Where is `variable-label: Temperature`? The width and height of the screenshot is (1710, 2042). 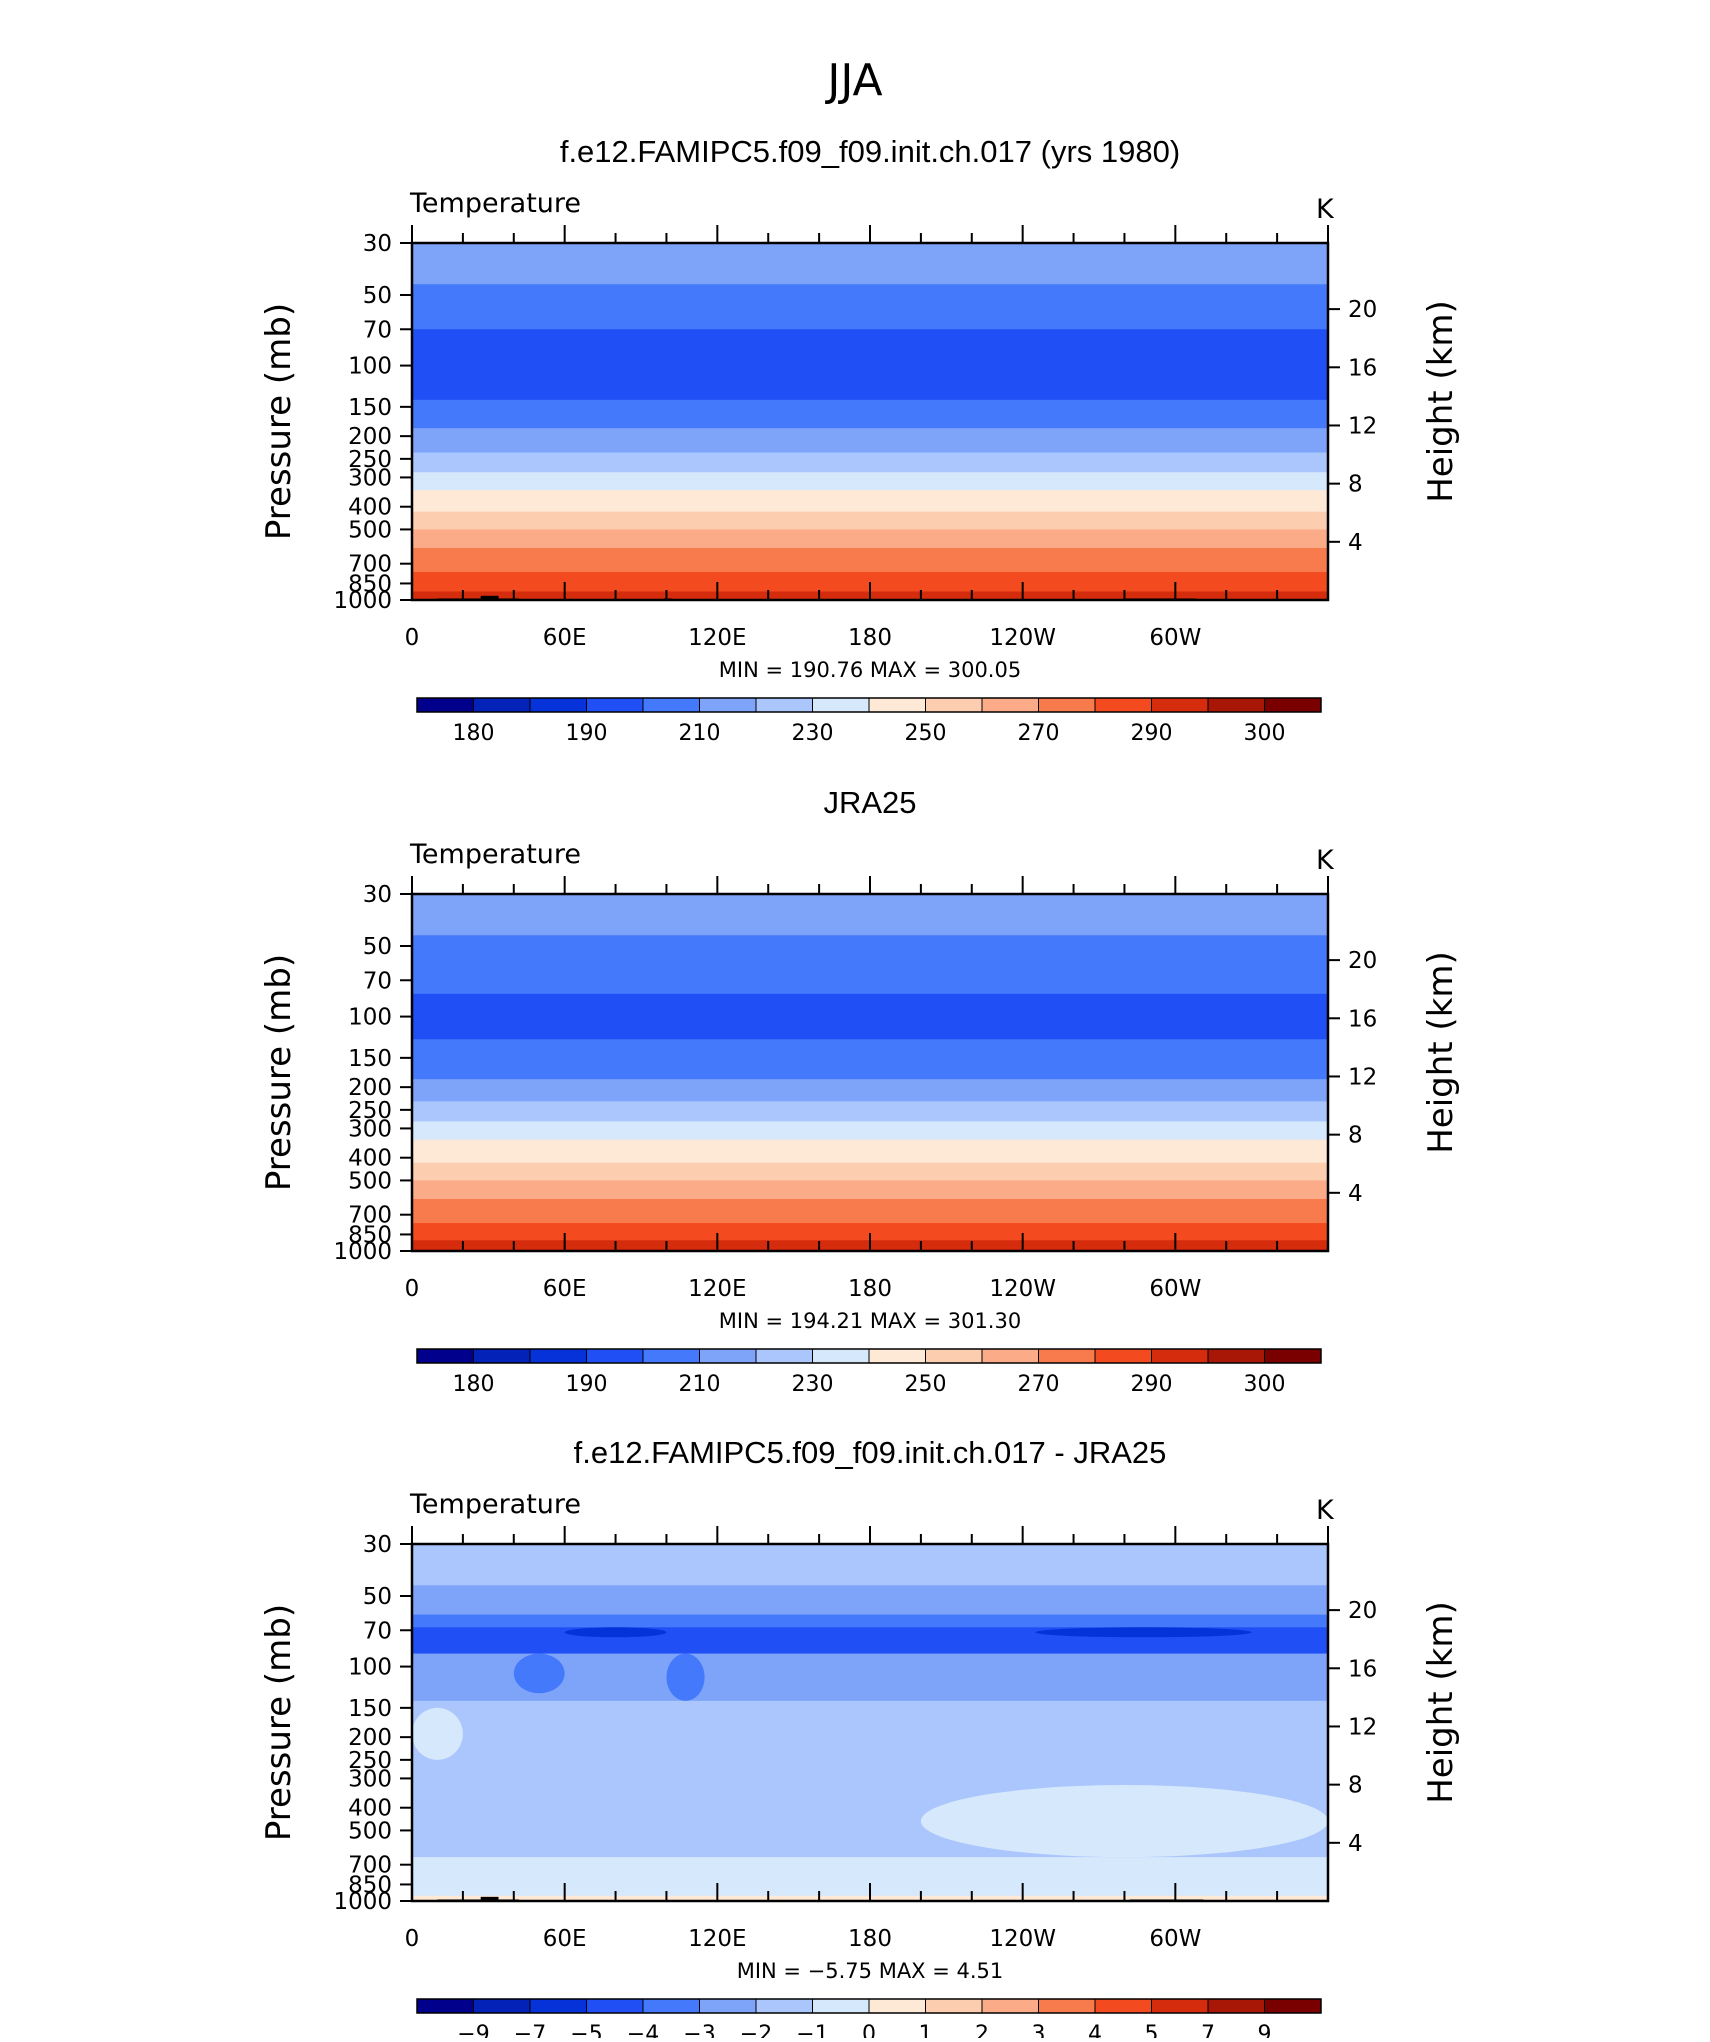 variable-label: Temperature is located at coordinates (495, 854).